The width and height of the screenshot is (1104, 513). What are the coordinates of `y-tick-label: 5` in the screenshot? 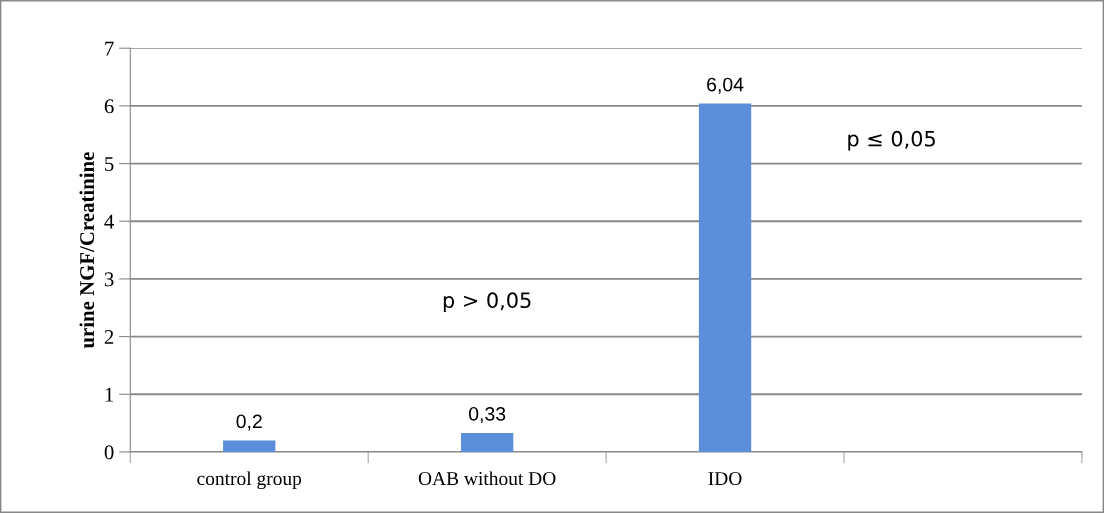 It's located at (109, 164).